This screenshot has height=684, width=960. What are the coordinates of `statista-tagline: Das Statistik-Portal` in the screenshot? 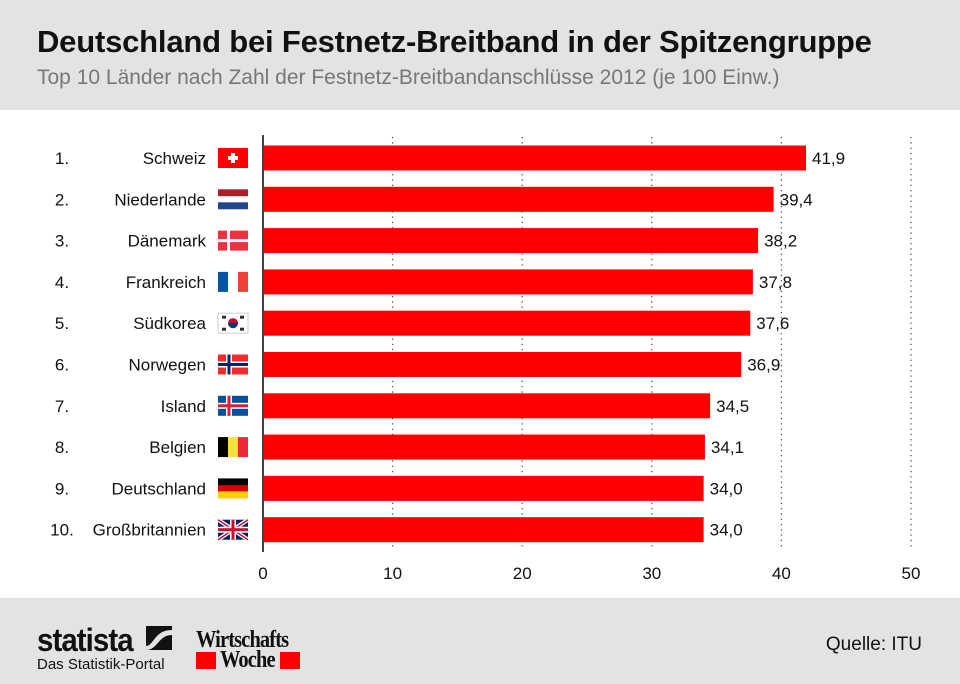 It's located at (101, 664).